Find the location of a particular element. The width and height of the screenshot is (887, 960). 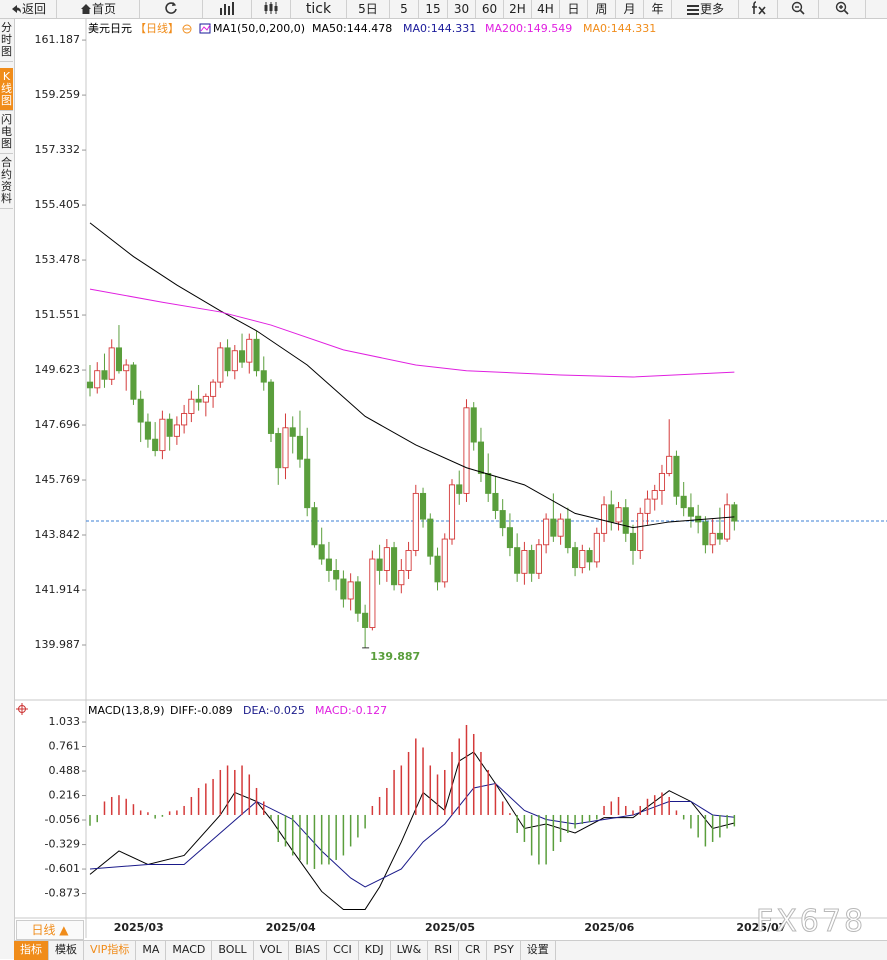

period-button: 5 is located at coordinates (404, 9).